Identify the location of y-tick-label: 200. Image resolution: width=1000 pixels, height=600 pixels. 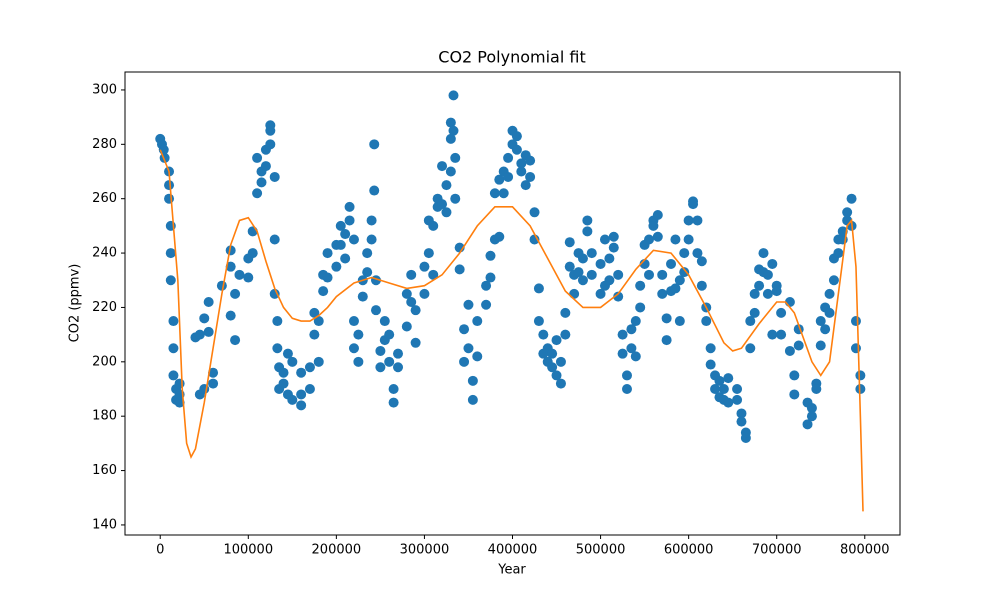
(104, 361).